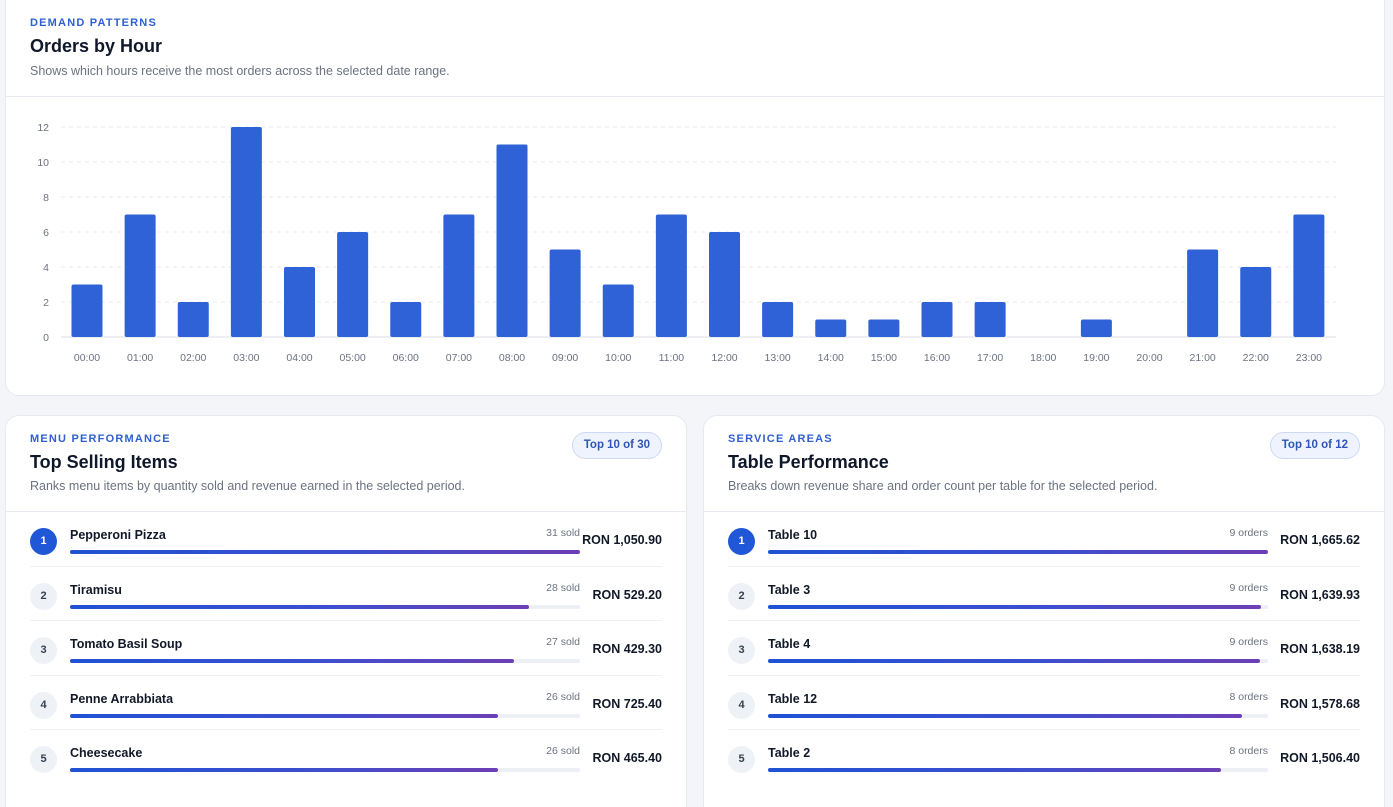  Describe the element at coordinates (724, 284) in the screenshot. I see `bar-12:00` at that location.